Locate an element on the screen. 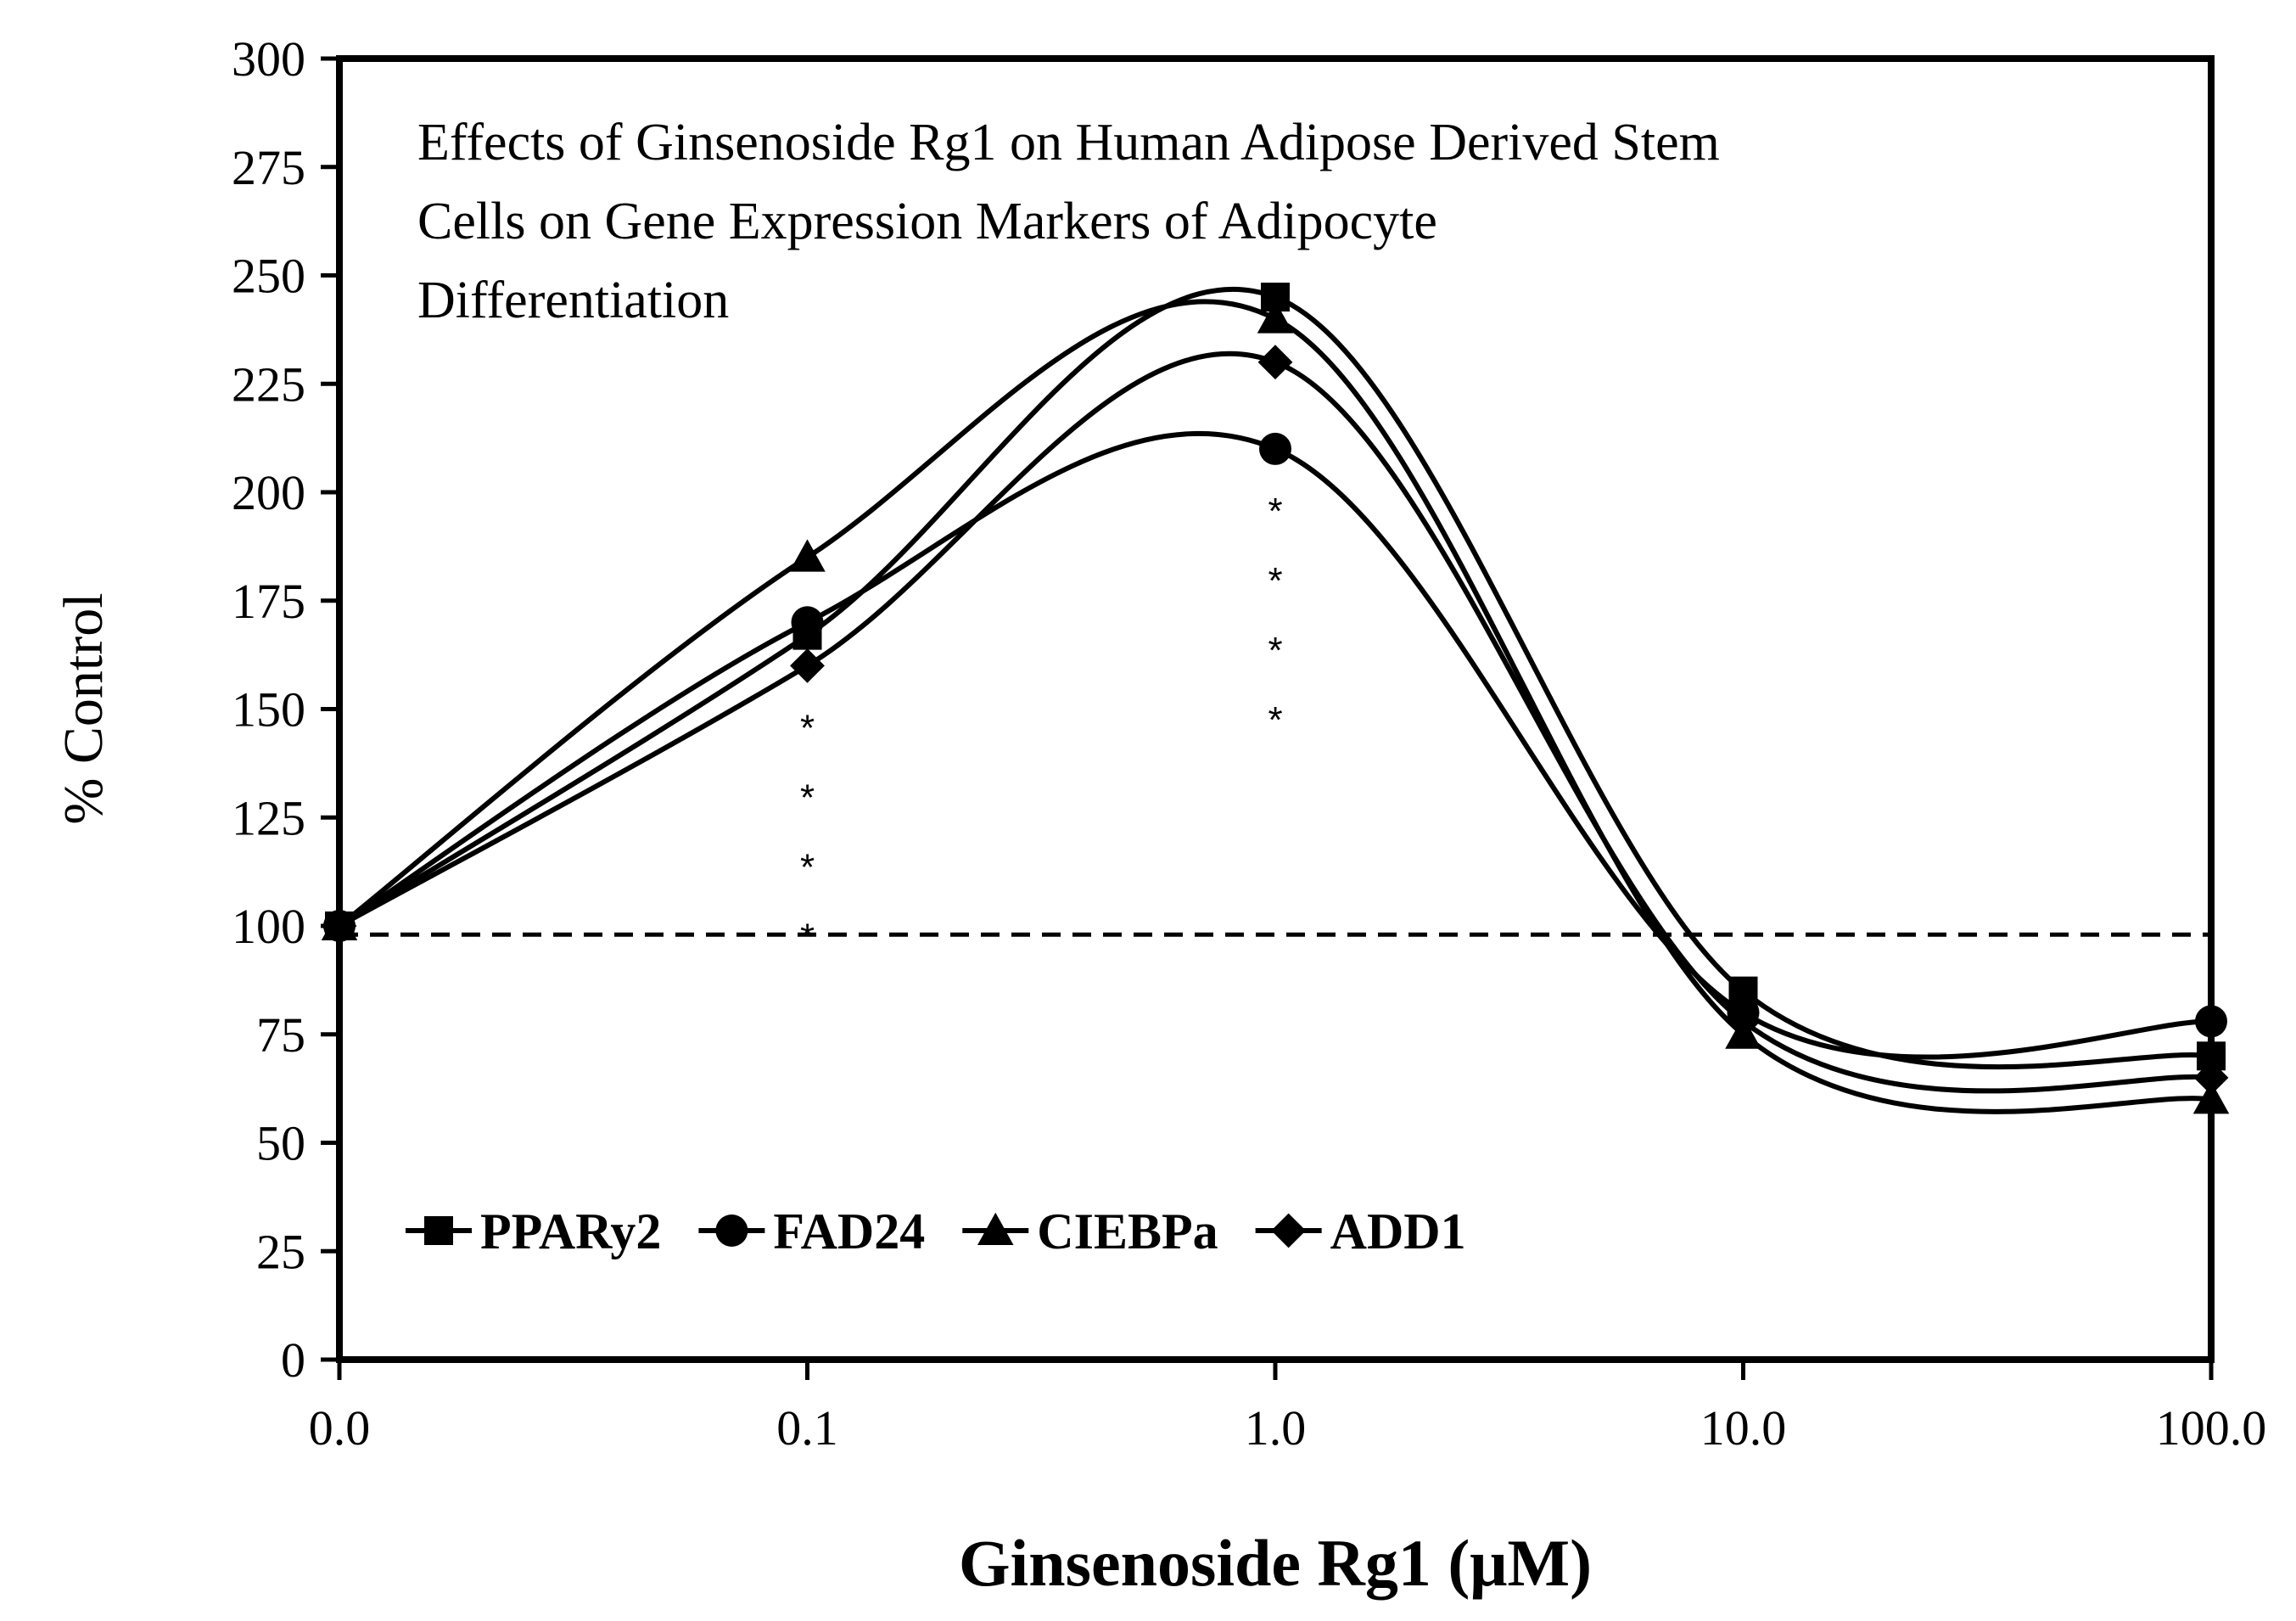 The width and height of the screenshot is (2296, 1621). y-tick-label: 0 is located at coordinates (293, 1360).